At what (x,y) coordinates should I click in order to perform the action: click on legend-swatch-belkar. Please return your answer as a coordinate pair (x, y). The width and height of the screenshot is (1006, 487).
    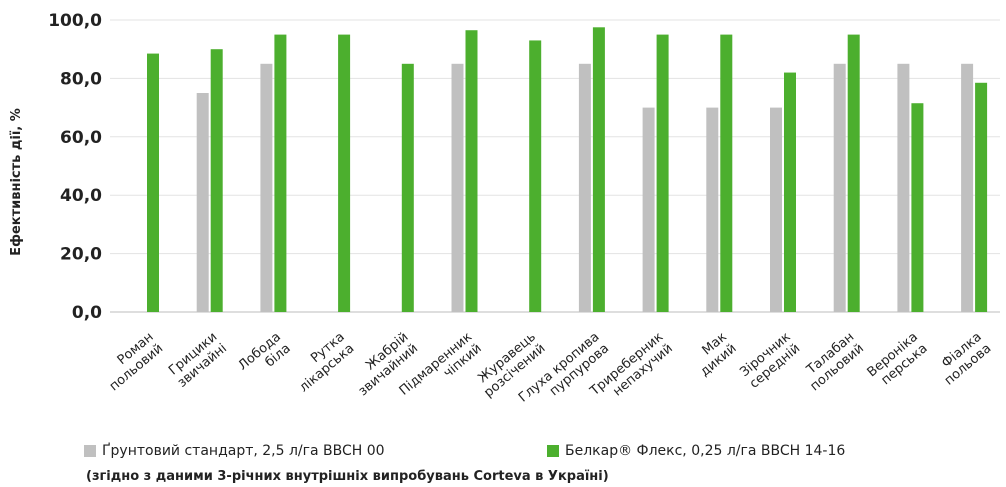
    Looking at the image, I should click on (553, 451).